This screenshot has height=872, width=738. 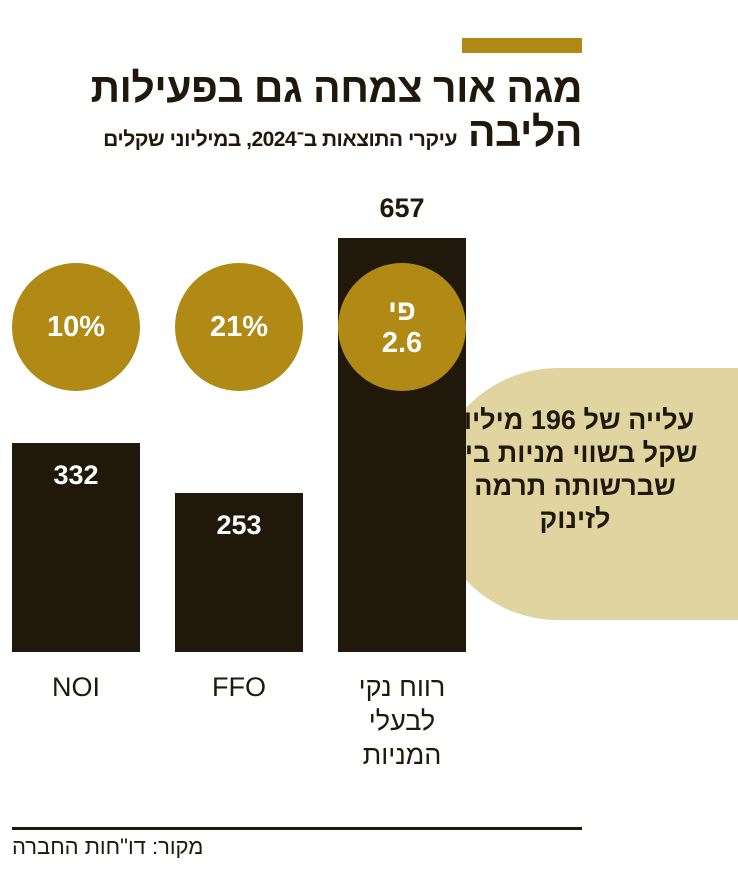 I want to click on category-label: NOI, so click(x=75, y=687).